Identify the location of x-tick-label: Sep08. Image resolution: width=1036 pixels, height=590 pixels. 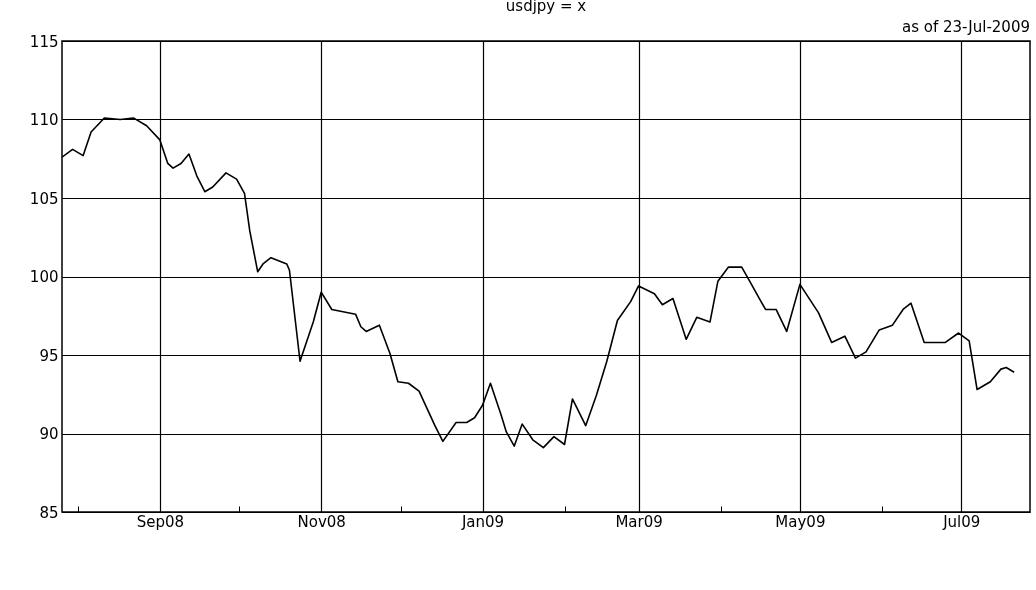
(160, 521).